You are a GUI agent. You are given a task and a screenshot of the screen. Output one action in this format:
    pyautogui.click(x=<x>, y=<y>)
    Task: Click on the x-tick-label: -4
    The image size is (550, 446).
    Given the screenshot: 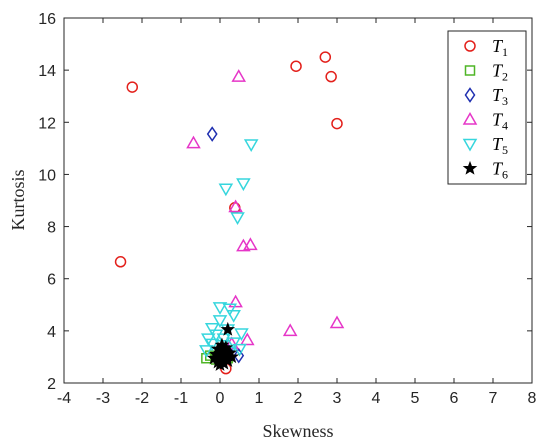 What is the action you would take?
    pyautogui.click(x=64, y=398)
    